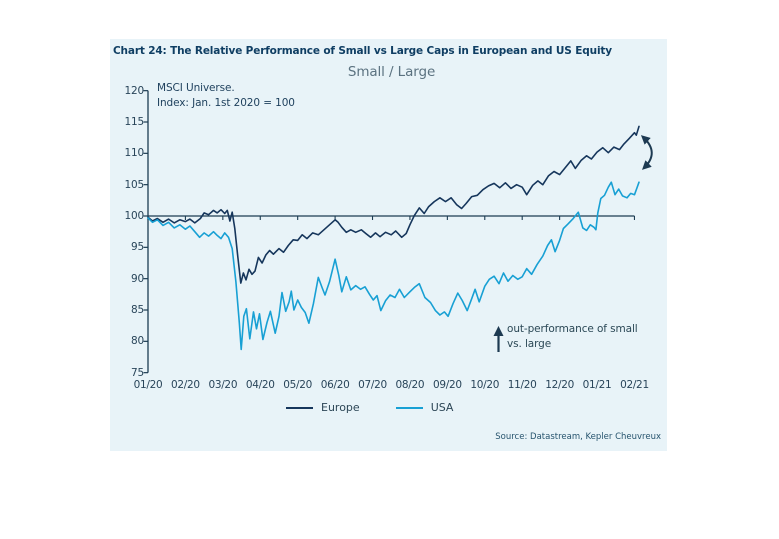 This screenshot has height=539, width=779. Describe the element at coordinates (137, 247) in the screenshot. I see `y-tick-label: 95` at that location.